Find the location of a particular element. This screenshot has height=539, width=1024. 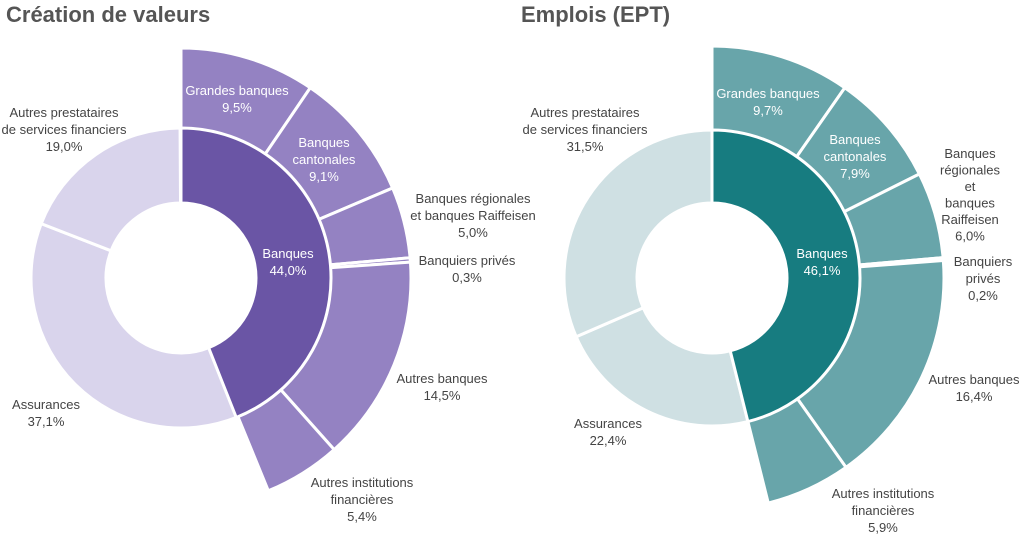

label-autres-institutions-financieres: Autres institutions financières 5,4% is located at coordinates (362, 499).